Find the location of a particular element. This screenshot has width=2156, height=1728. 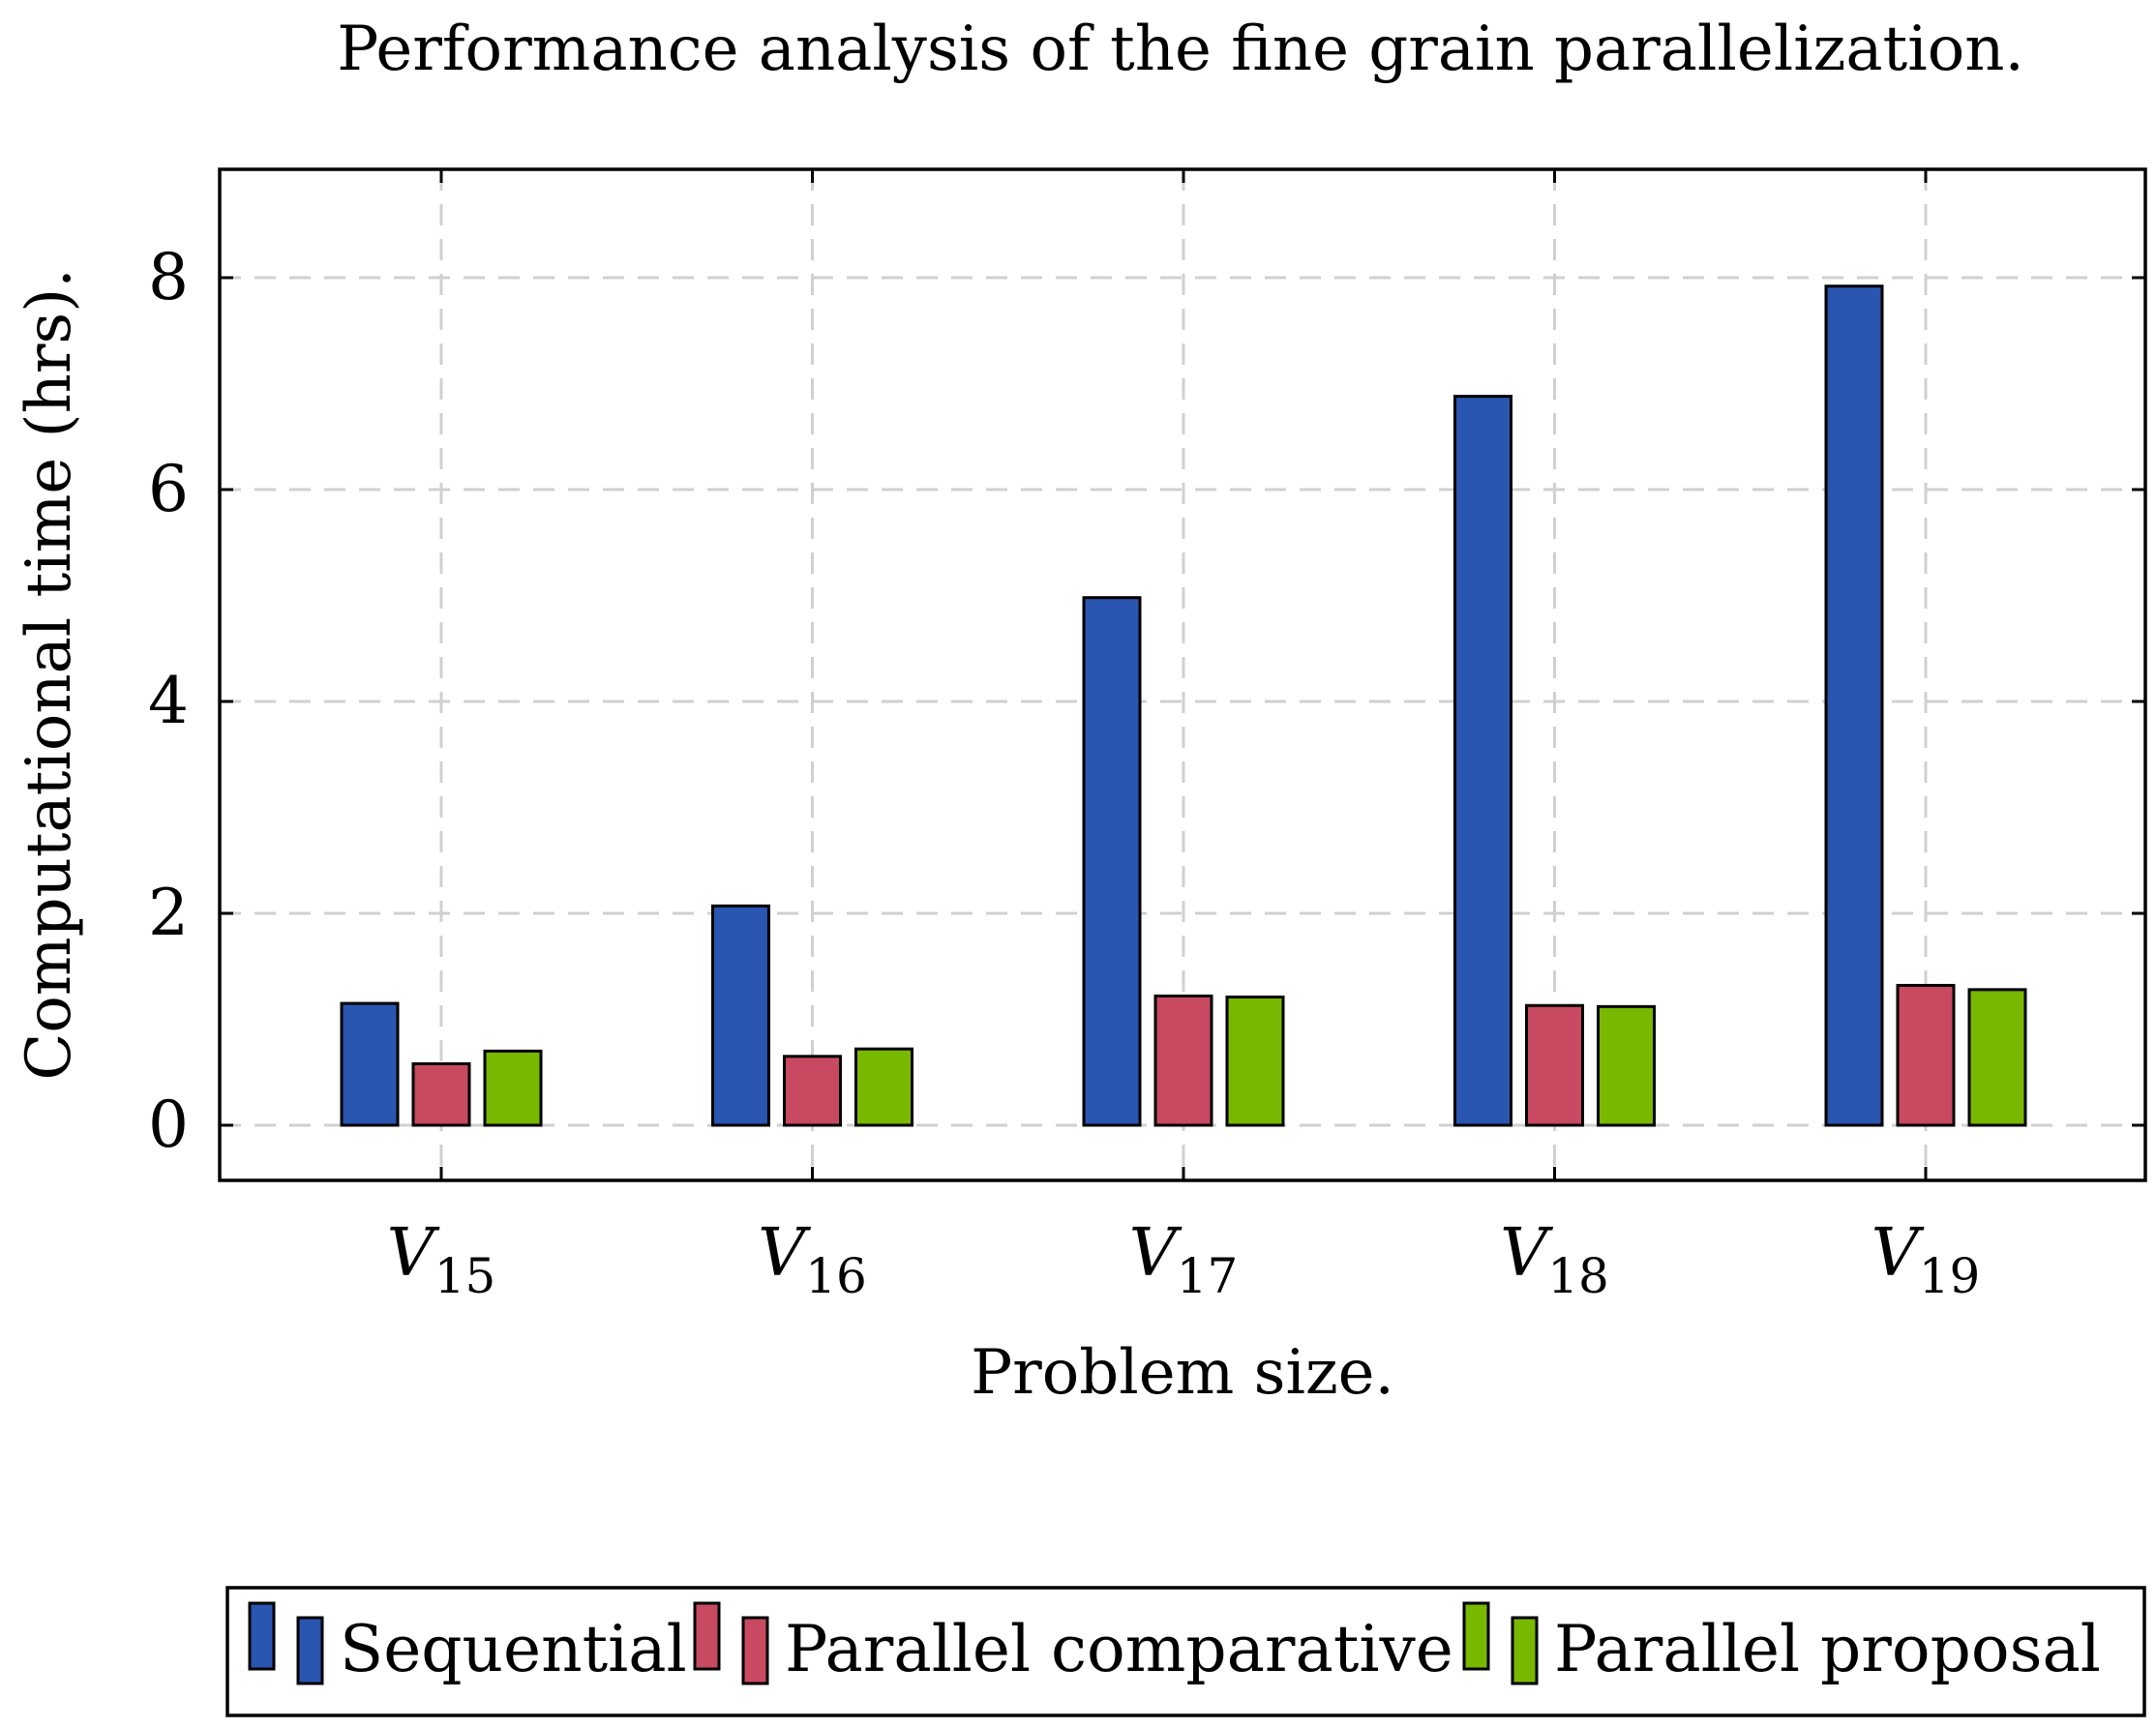

y-tick-labels: 0 2 4 6 8 is located at coordinates (168, 701).